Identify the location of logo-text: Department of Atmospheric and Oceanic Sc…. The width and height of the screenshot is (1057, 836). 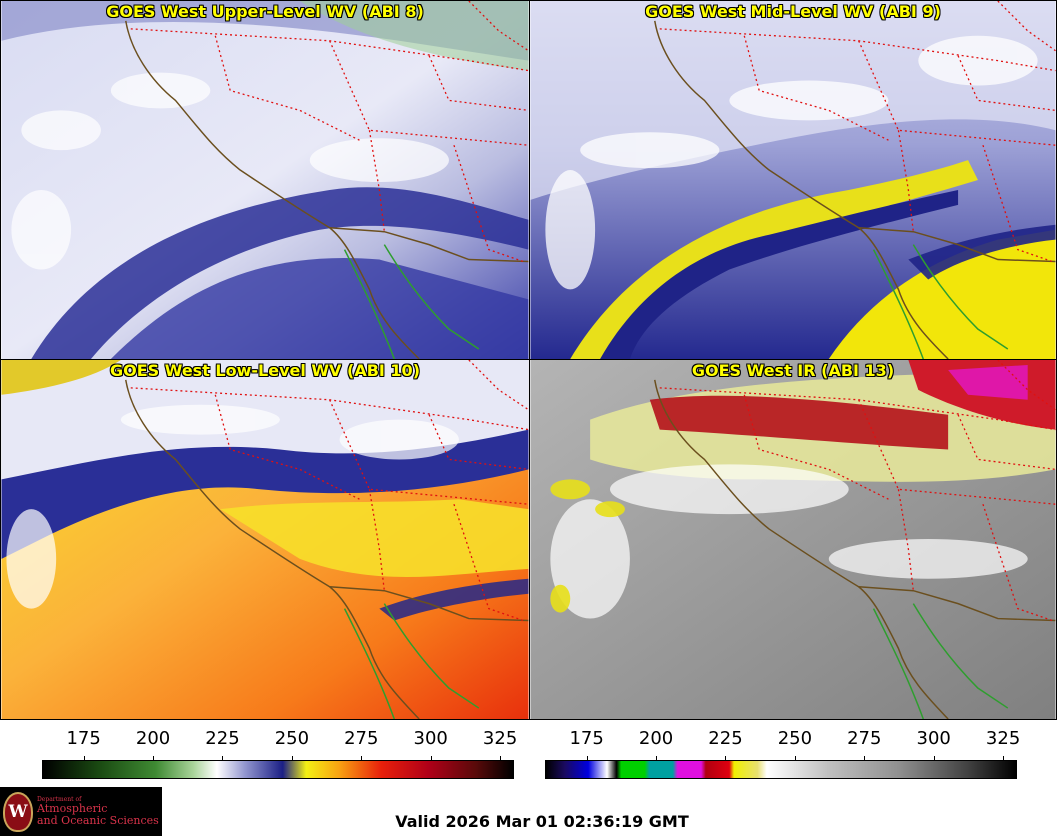
(98, 811).